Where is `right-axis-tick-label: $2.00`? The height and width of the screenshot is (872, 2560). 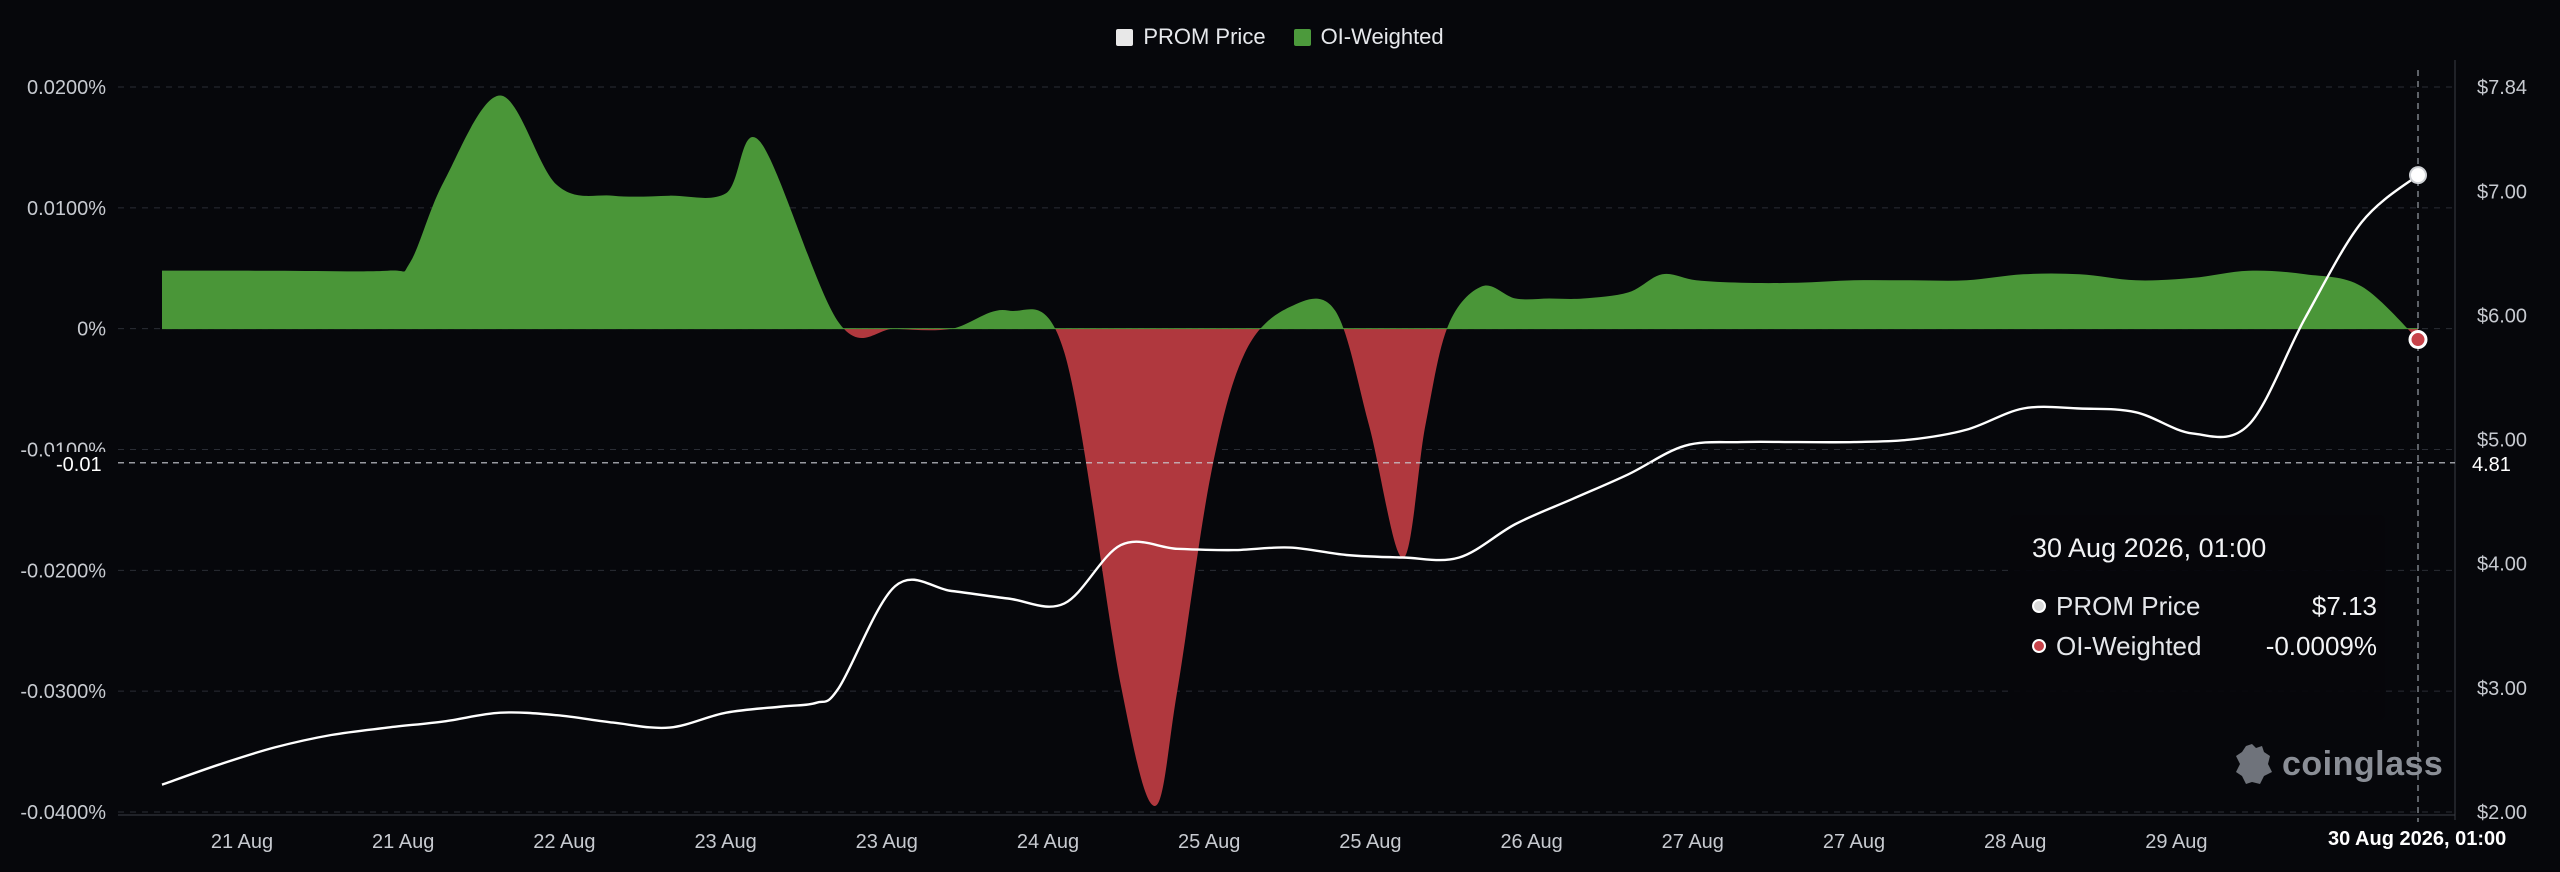
right-axis-tick-label: $2.00 is located at coordinates (2502, 813).